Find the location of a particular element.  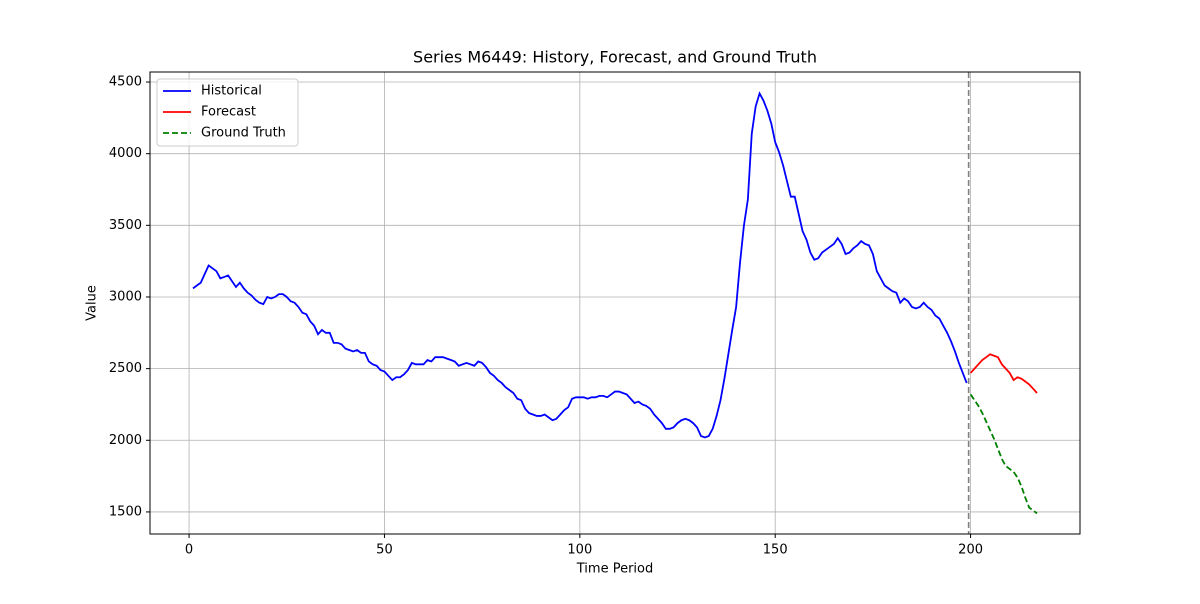

y-tick-label: 4000 is located at coordinates (125, 153).